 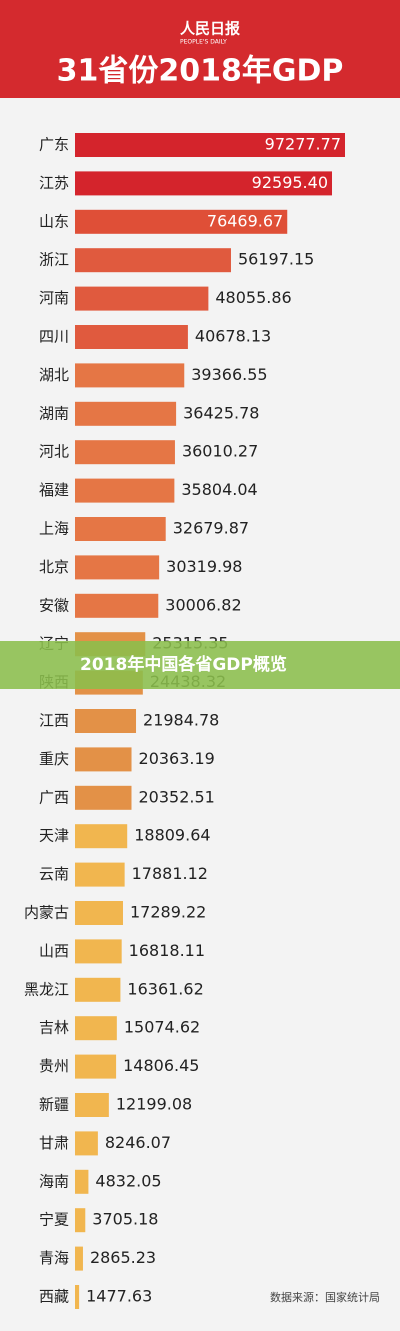 What do you see at coordinates (119, 1296) in the screenshot?
I see `value-label: 1477.63` at bounding box center [119, 1296].